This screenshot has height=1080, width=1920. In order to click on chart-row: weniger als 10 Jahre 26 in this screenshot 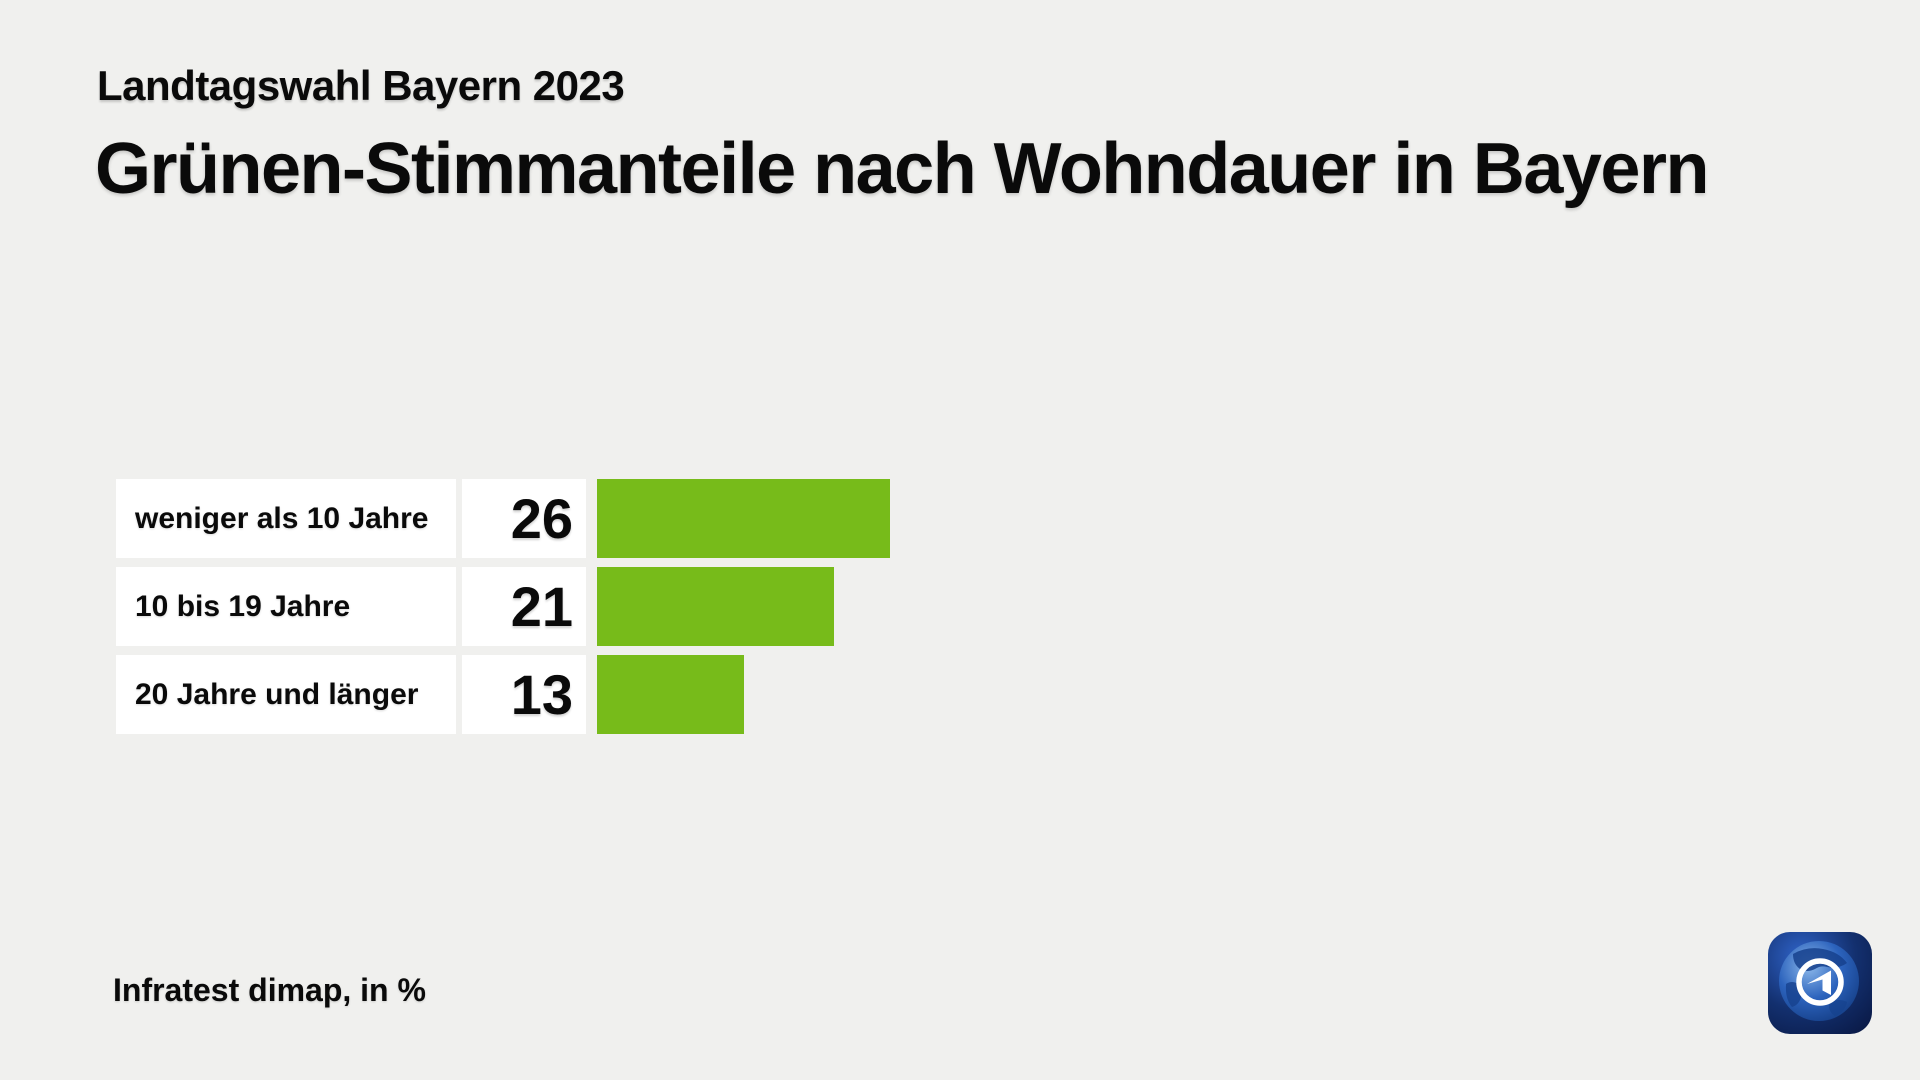, I will do `click(503, 518)`.